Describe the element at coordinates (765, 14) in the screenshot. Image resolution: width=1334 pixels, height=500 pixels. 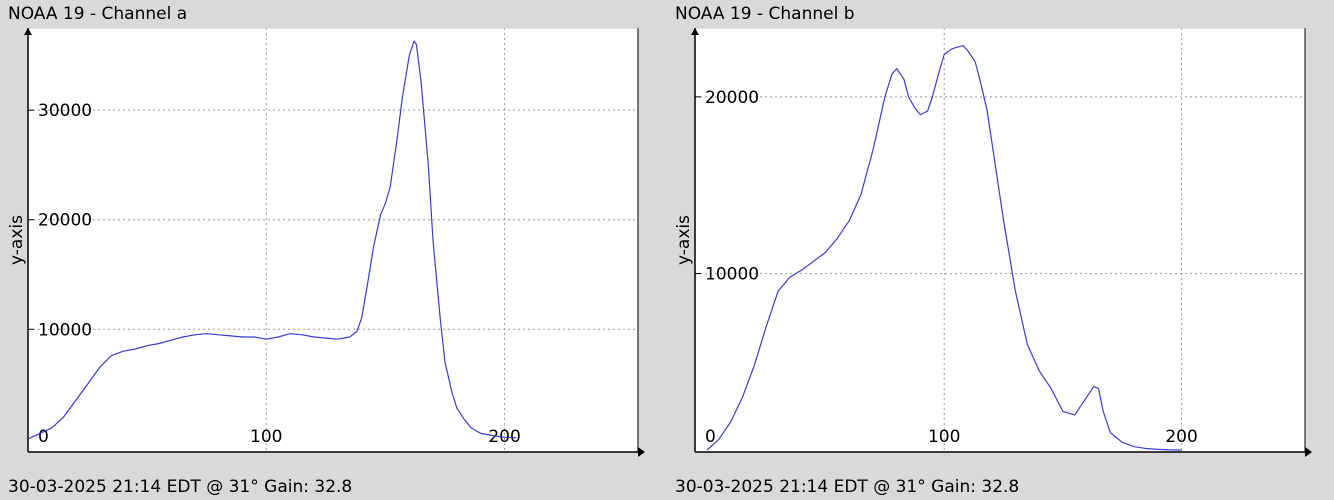
I see `chart-title: NOAA 19 - Channel b` at that location.